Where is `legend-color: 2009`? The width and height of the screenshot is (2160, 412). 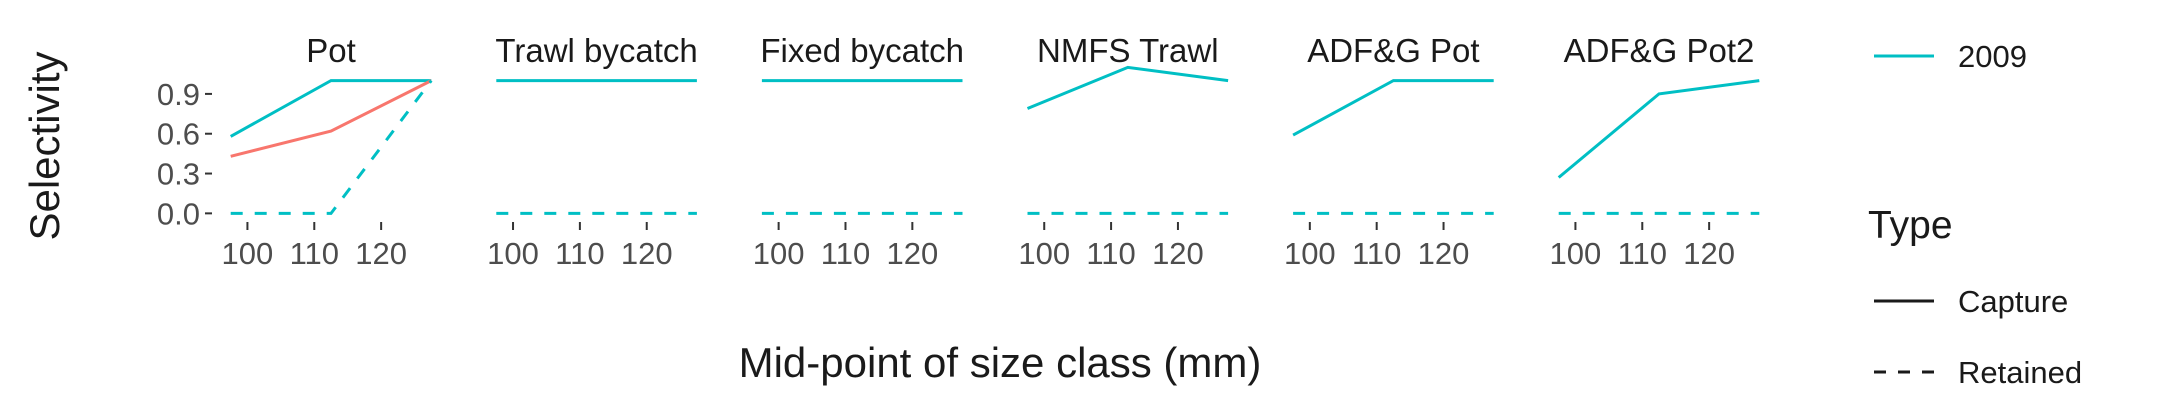 legend-color: 2009 is located at coordinates (1950, 56).